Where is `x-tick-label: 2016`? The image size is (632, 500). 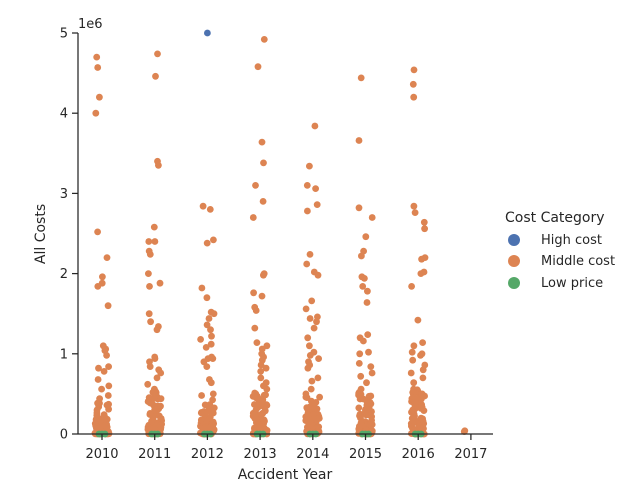
x-tick-label: 2016 is located at coordinates (418, 454).